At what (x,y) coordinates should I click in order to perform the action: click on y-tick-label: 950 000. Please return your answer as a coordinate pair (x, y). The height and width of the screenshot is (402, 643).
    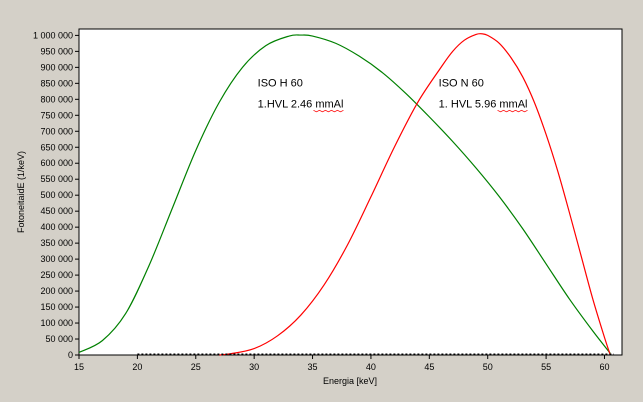
    Looking at the image, I should click on (56, 51).